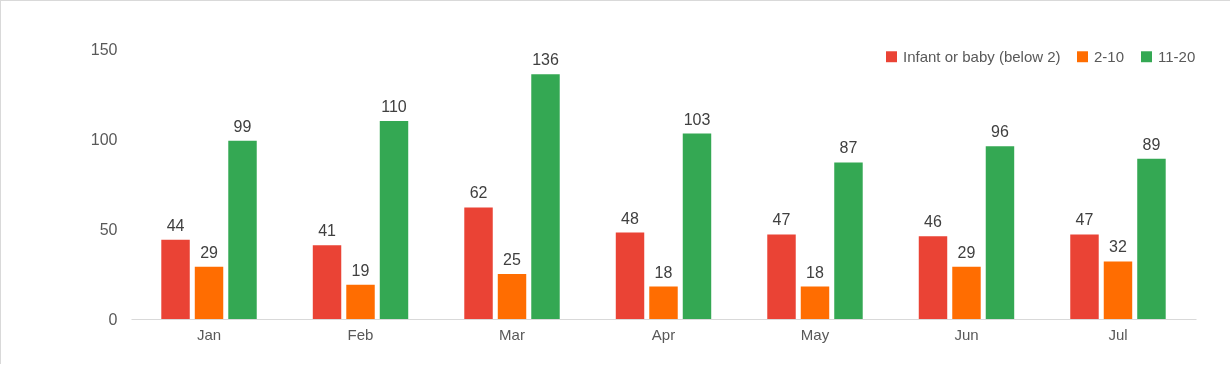 This screenshot has height=366, width=1232. What do you see at coordinates (848, 148) in the screenshot?
I see `data-label: 87` at bounding box center [848, 148].